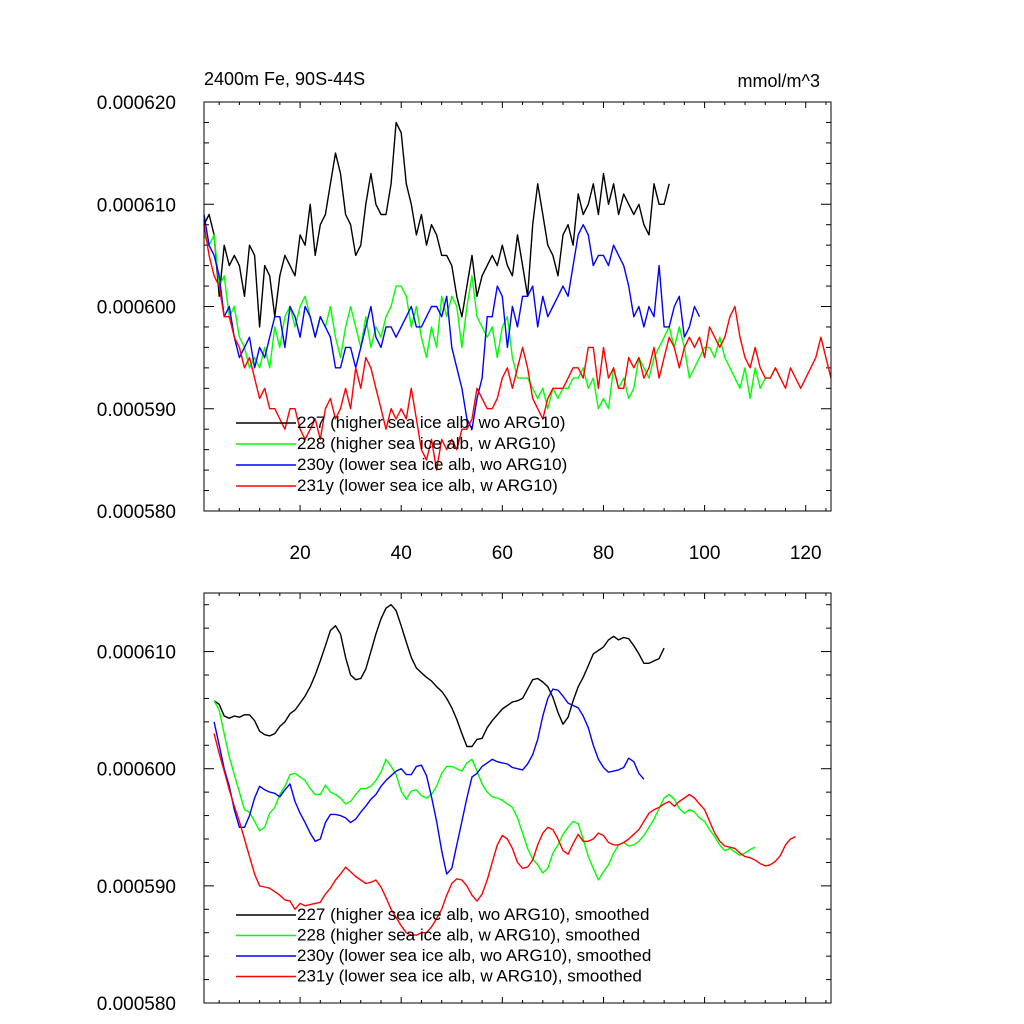 Image resolution: width=1024 pixels, height=1024 pixels. Describe the element at coordinates (136, 512) in the screenshot. I see `top-y-tick-label: 0.000580` at that location.